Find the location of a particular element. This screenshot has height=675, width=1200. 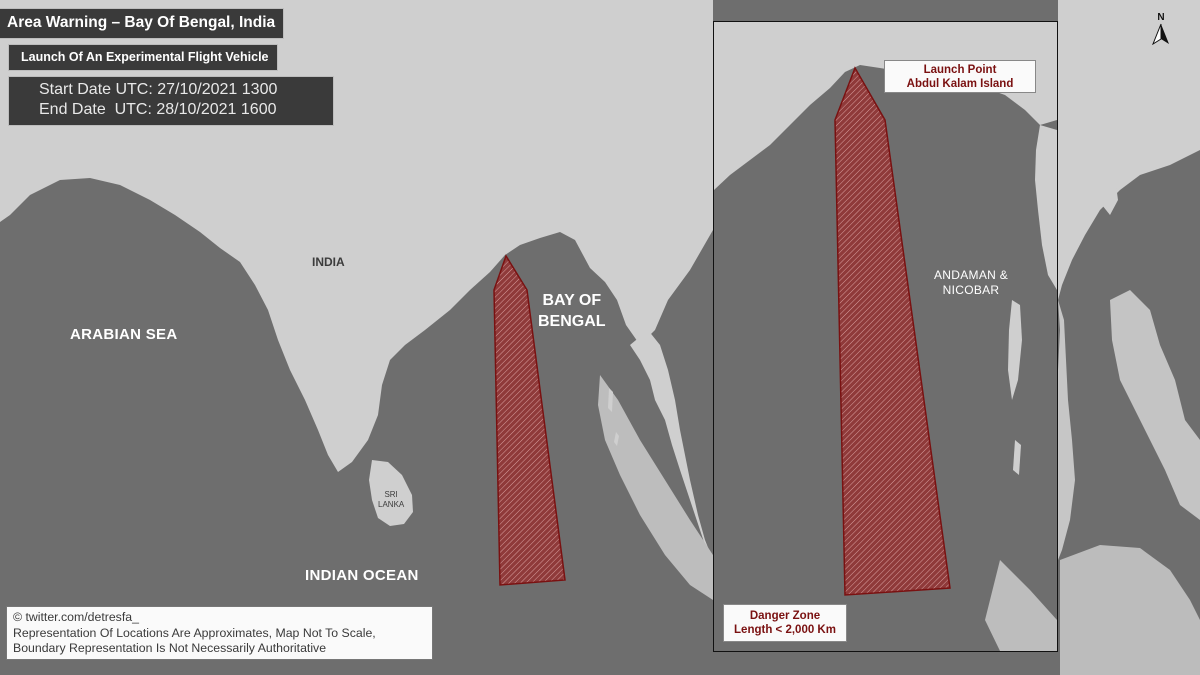

taiwan-island is located at coordinates (1110, 195).